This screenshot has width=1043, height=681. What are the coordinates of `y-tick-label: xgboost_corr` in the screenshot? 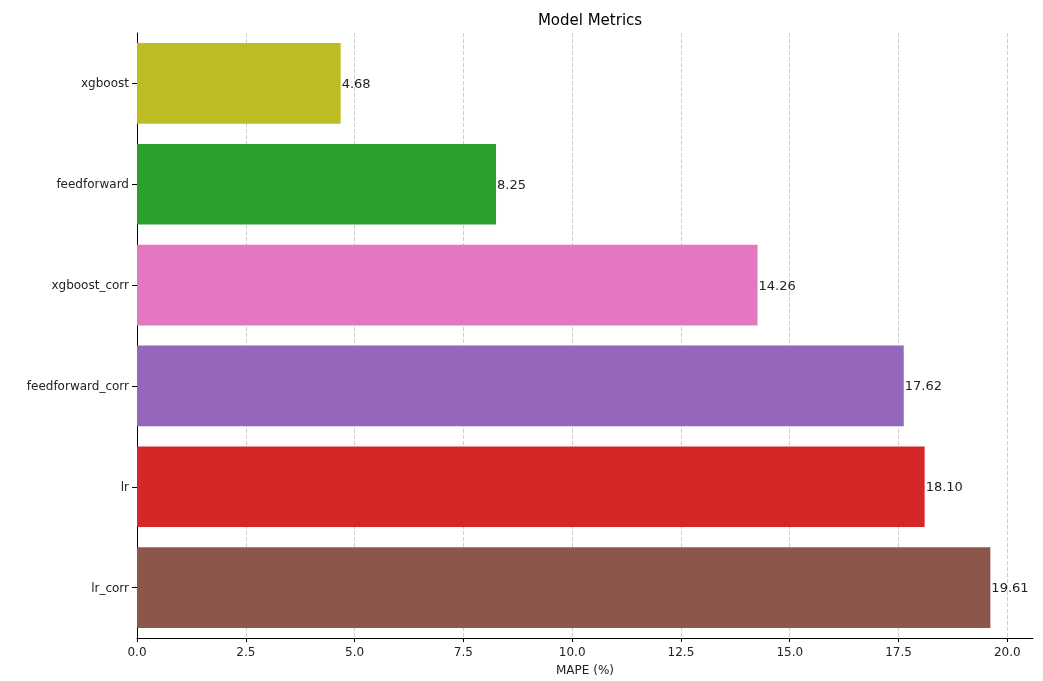 It's located at (90, 285).